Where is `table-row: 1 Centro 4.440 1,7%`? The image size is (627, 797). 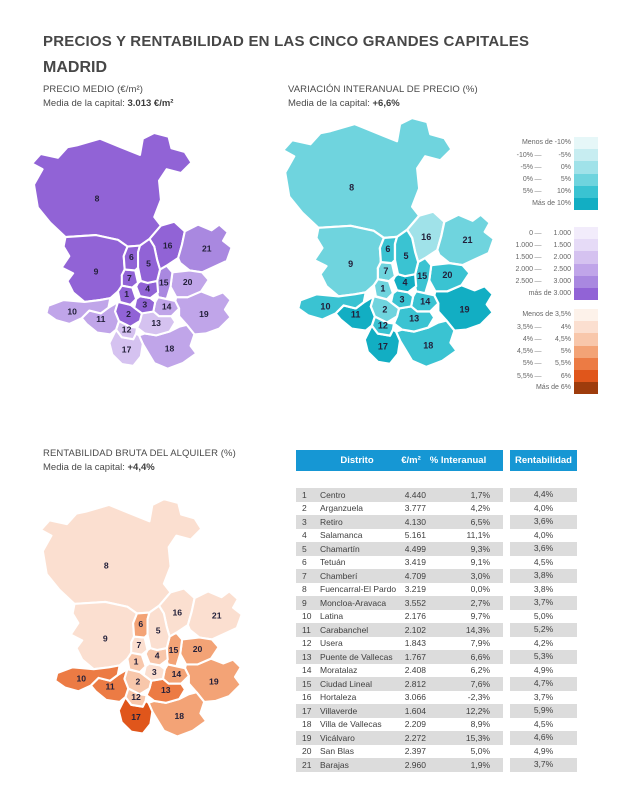 table-row: 1 Centro 4.440 1,7% is located at coordinates (399, 495).